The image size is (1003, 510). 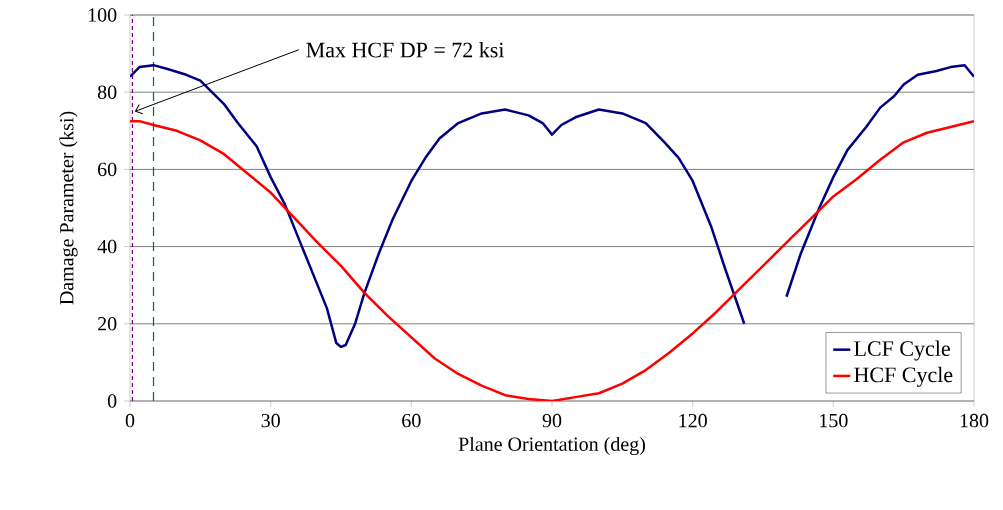 I want to click on x-tick-label: 90, so click(x=552, y=420).